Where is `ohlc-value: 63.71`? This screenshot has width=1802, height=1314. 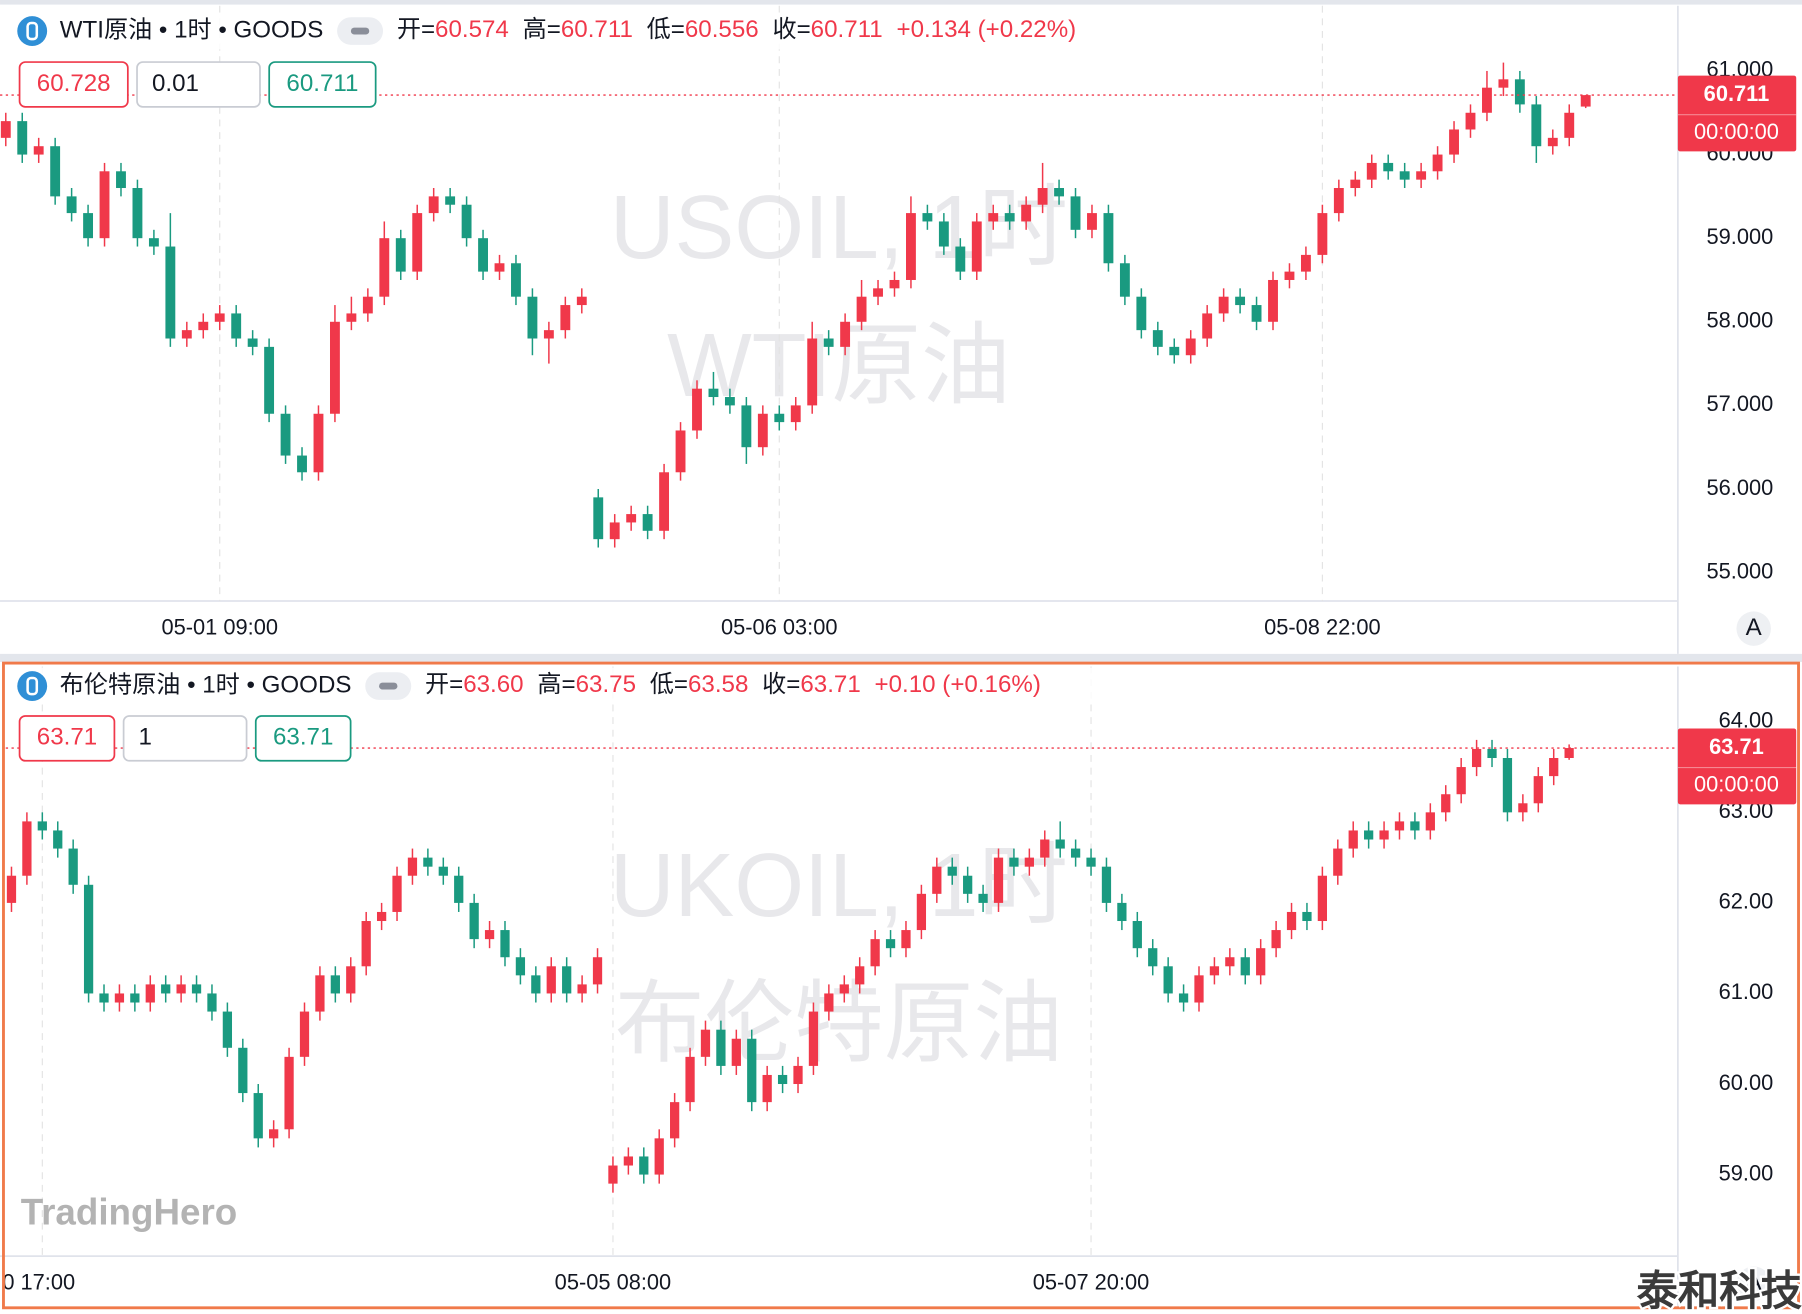 ohlc-value: 63.71 is located at coordinates (830, 684).